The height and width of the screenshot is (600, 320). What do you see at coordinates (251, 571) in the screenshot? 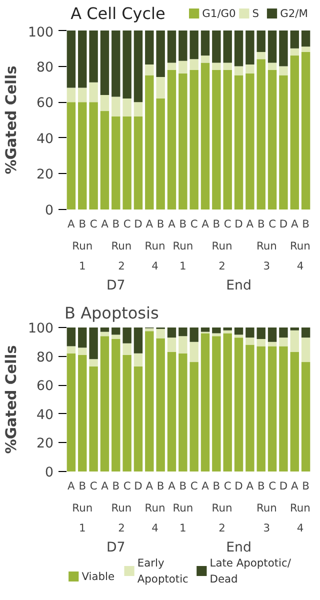
I see `legend-label: Late Apoptotic/ Dead` at bounding box center [251, 571].